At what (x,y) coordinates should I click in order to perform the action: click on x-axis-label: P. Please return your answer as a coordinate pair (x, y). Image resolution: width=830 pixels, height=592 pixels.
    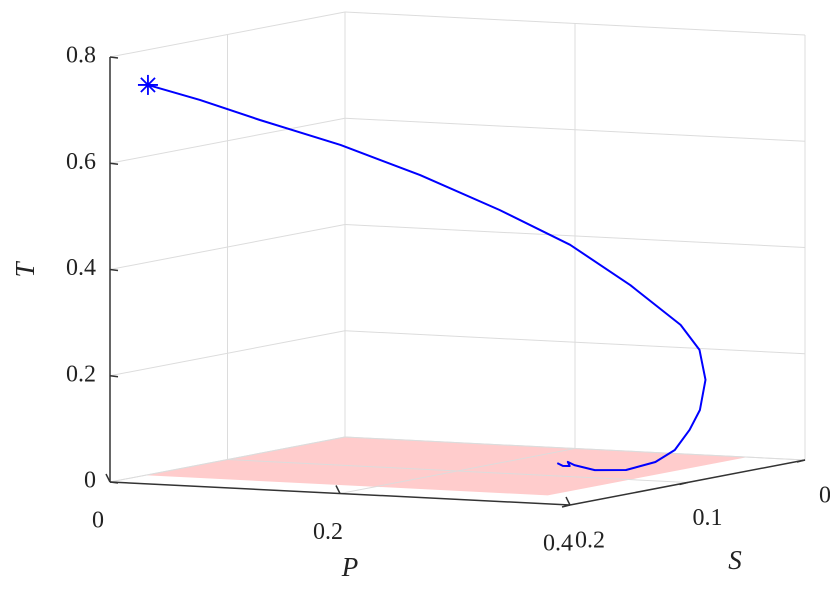
    Looking at the image, I should click on (350, 567).